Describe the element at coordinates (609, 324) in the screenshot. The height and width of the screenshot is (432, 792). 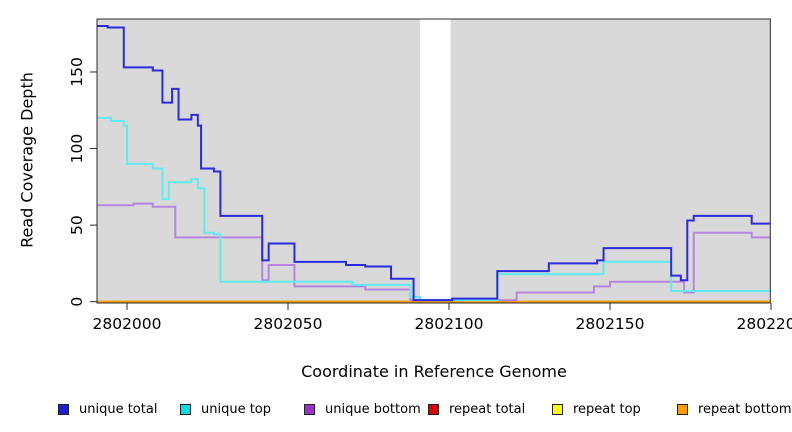
I see `x-tick-label: 2802150` at that location.